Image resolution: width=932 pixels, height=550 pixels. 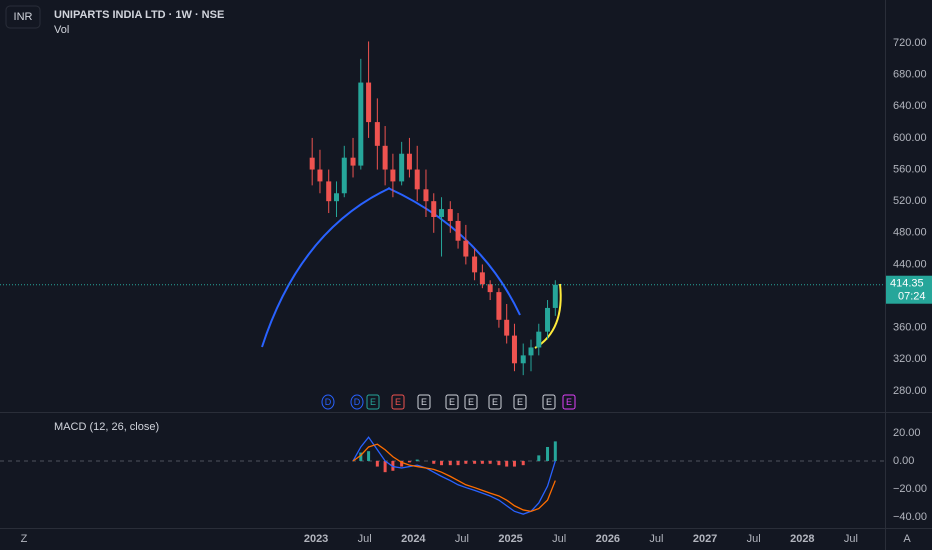 I want to click on y-tick-label: 0.00, so click(x=903, y=461).